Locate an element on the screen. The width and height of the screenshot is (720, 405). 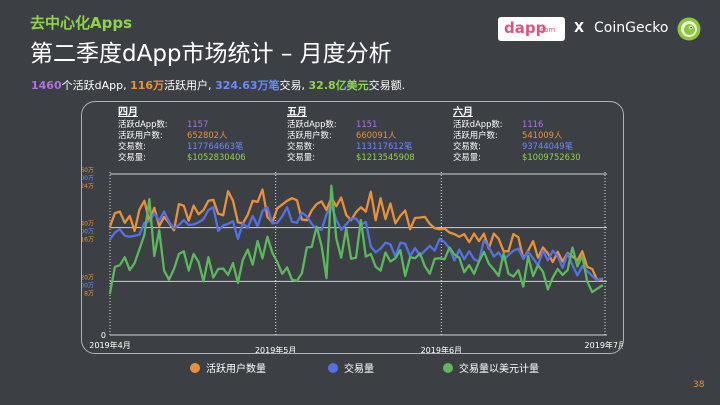
dapp-logo-suffix: .com is located at coordinates (547, 30).